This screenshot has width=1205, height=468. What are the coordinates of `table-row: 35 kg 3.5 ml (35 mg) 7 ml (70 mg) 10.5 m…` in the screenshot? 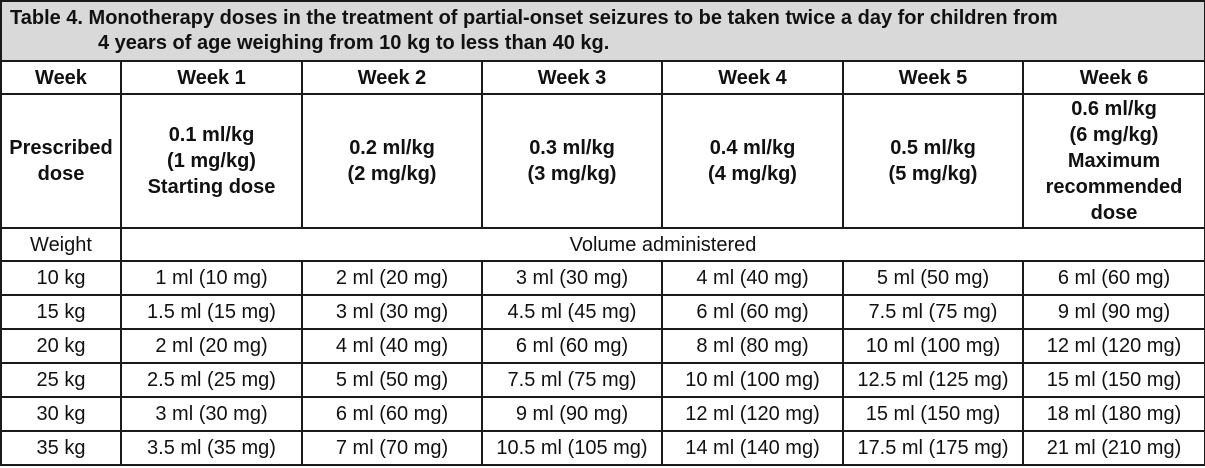 It's located at (602, 448).